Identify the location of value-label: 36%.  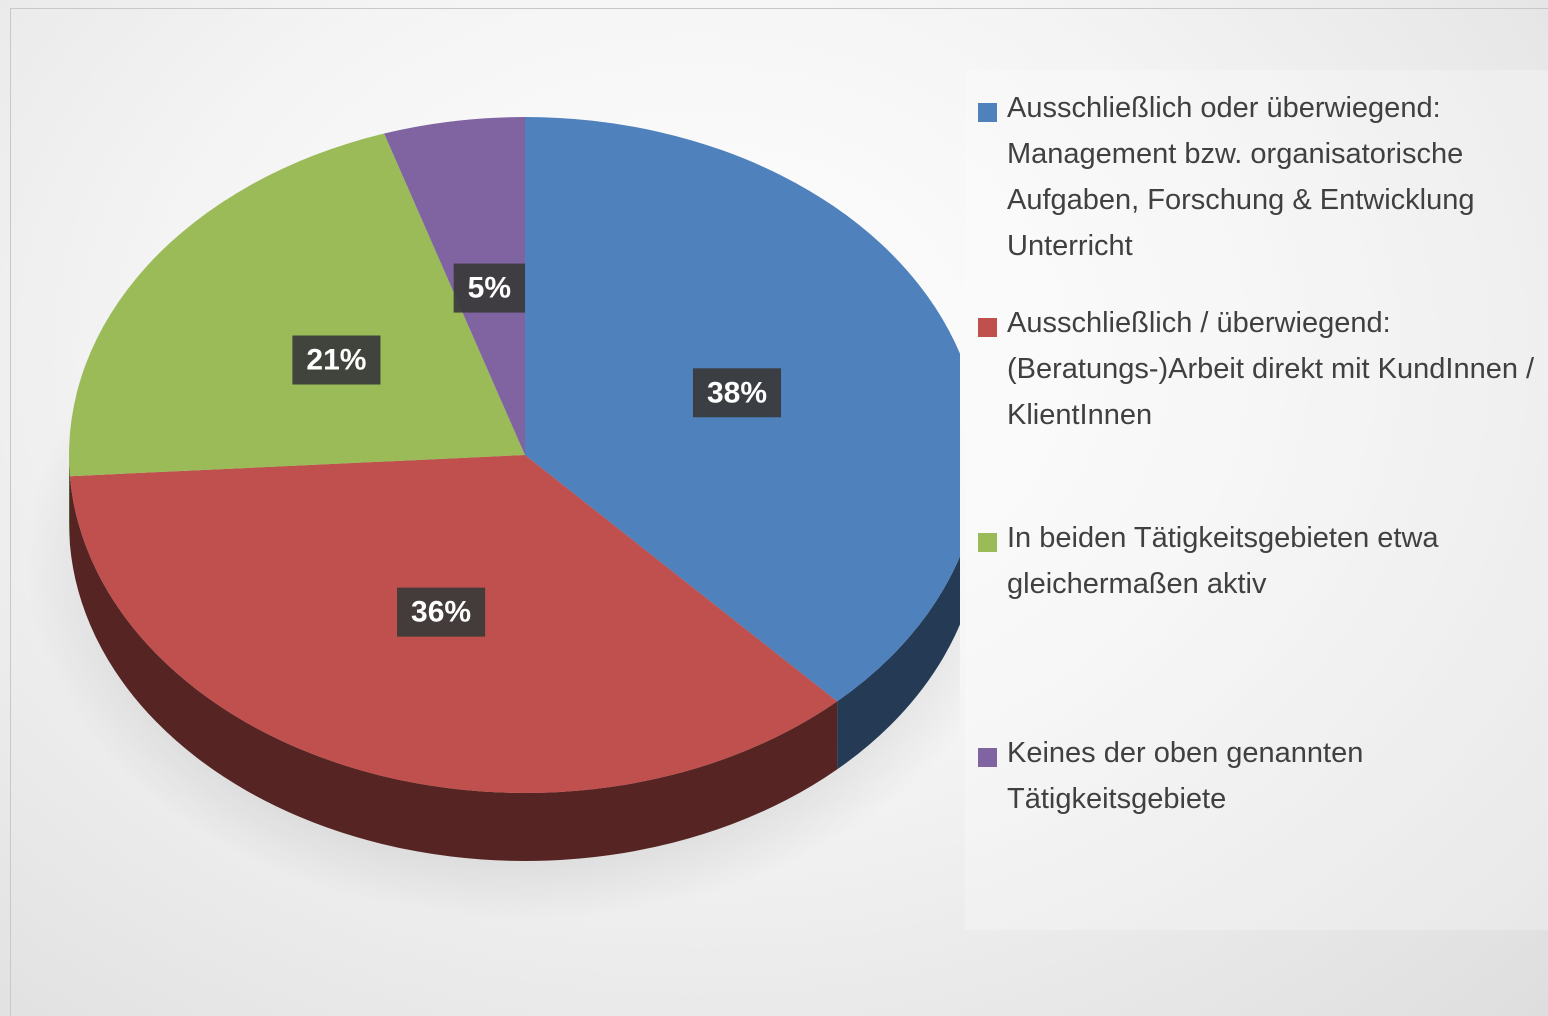
(441, 612).